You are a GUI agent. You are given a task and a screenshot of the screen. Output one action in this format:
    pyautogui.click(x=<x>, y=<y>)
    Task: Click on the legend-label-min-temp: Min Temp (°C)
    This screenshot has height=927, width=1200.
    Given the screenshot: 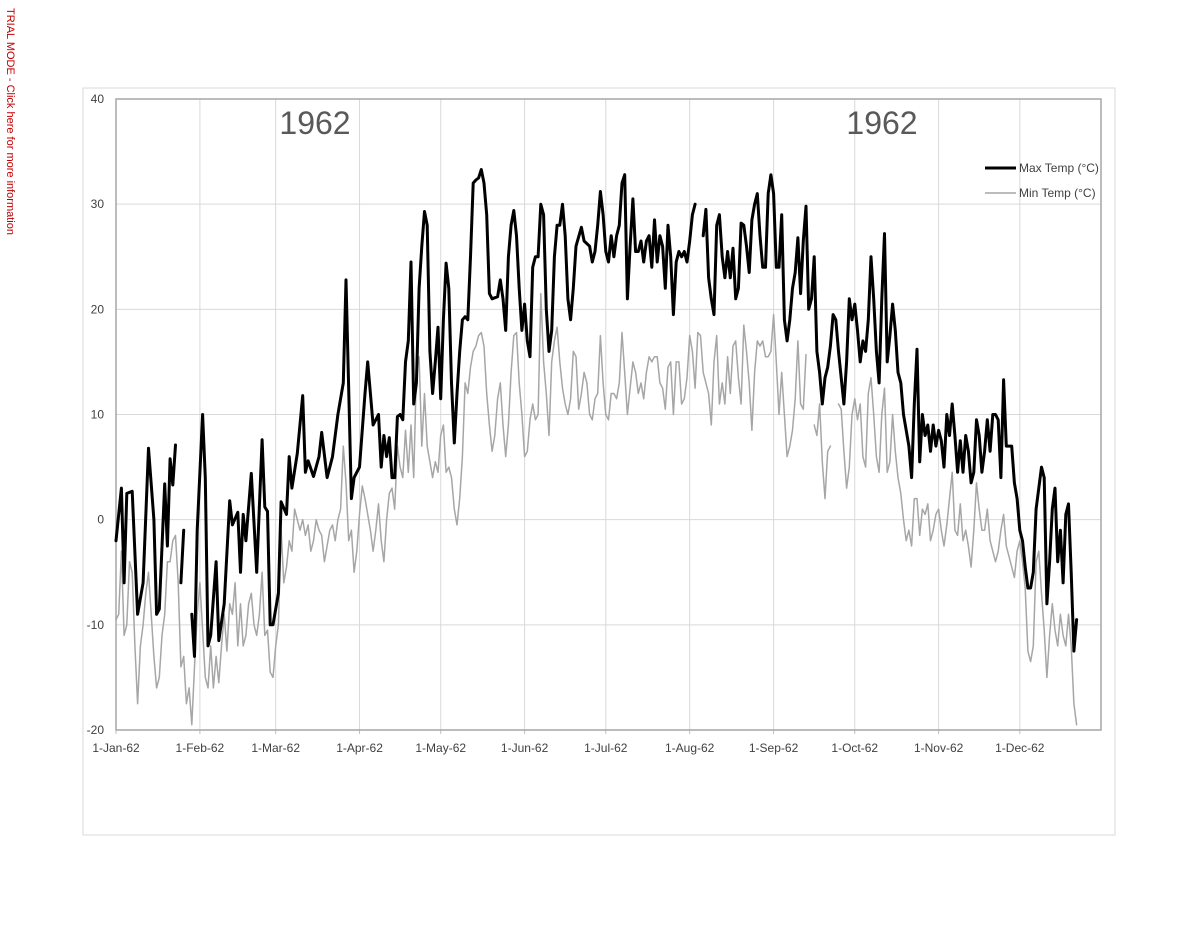 What is the action you would take?
    pyautogui.click(x=1057, y=193)
    